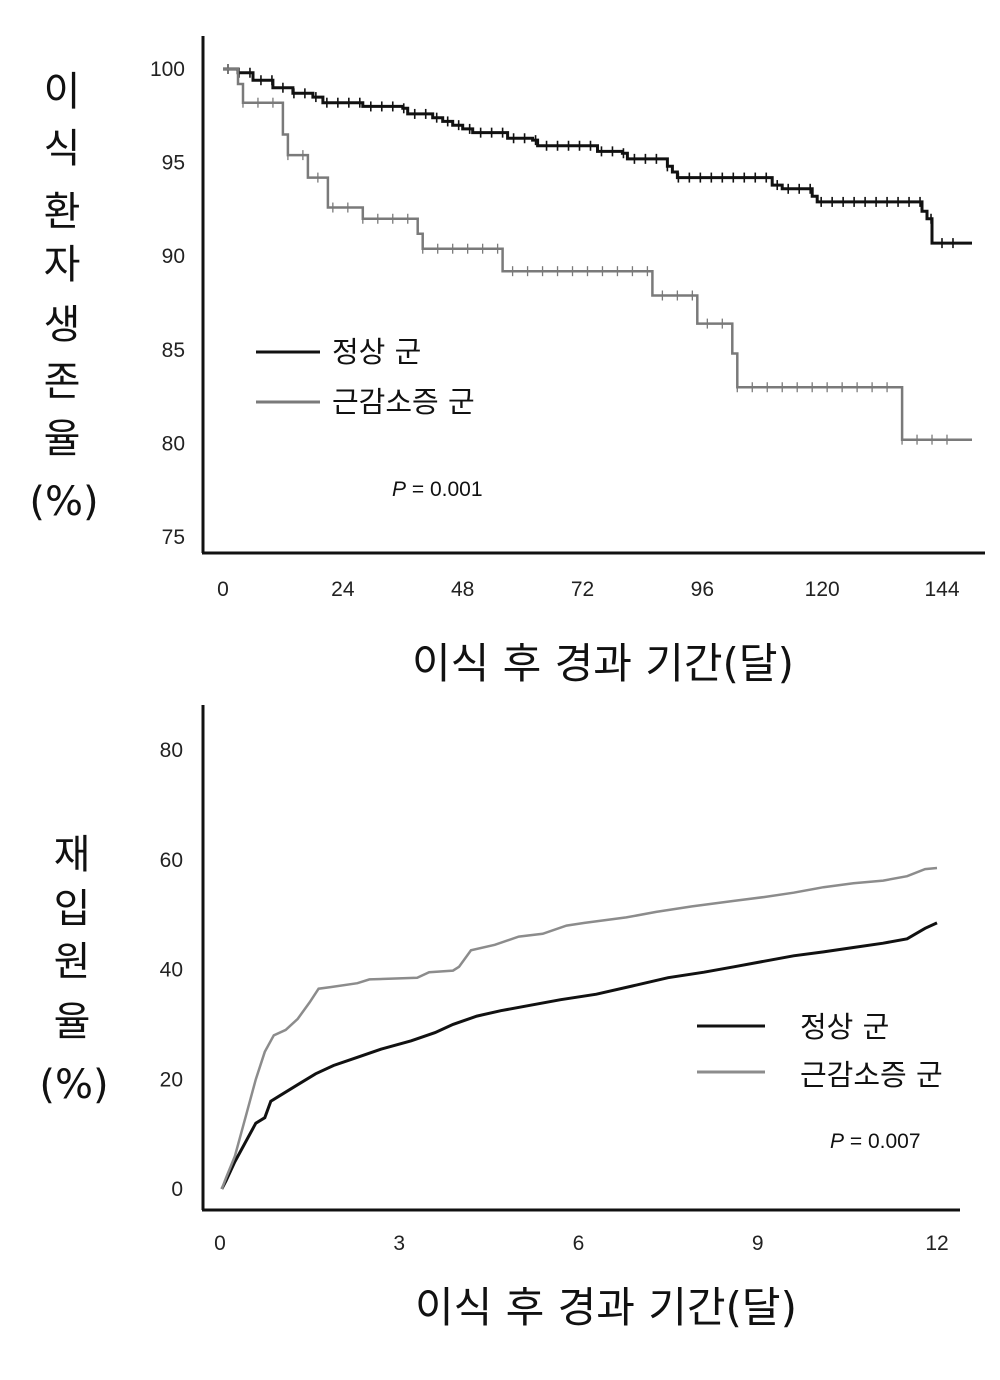 Image resolution: width=1000 pixels, height=1380 pixels. I want to click on y-tick-label: 85, so click(173, 350).